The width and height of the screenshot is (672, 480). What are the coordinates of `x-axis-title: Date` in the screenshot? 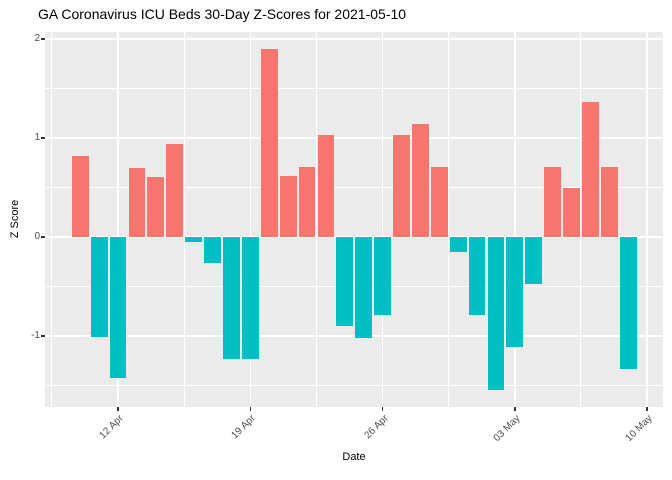 It's located at (354, 457).